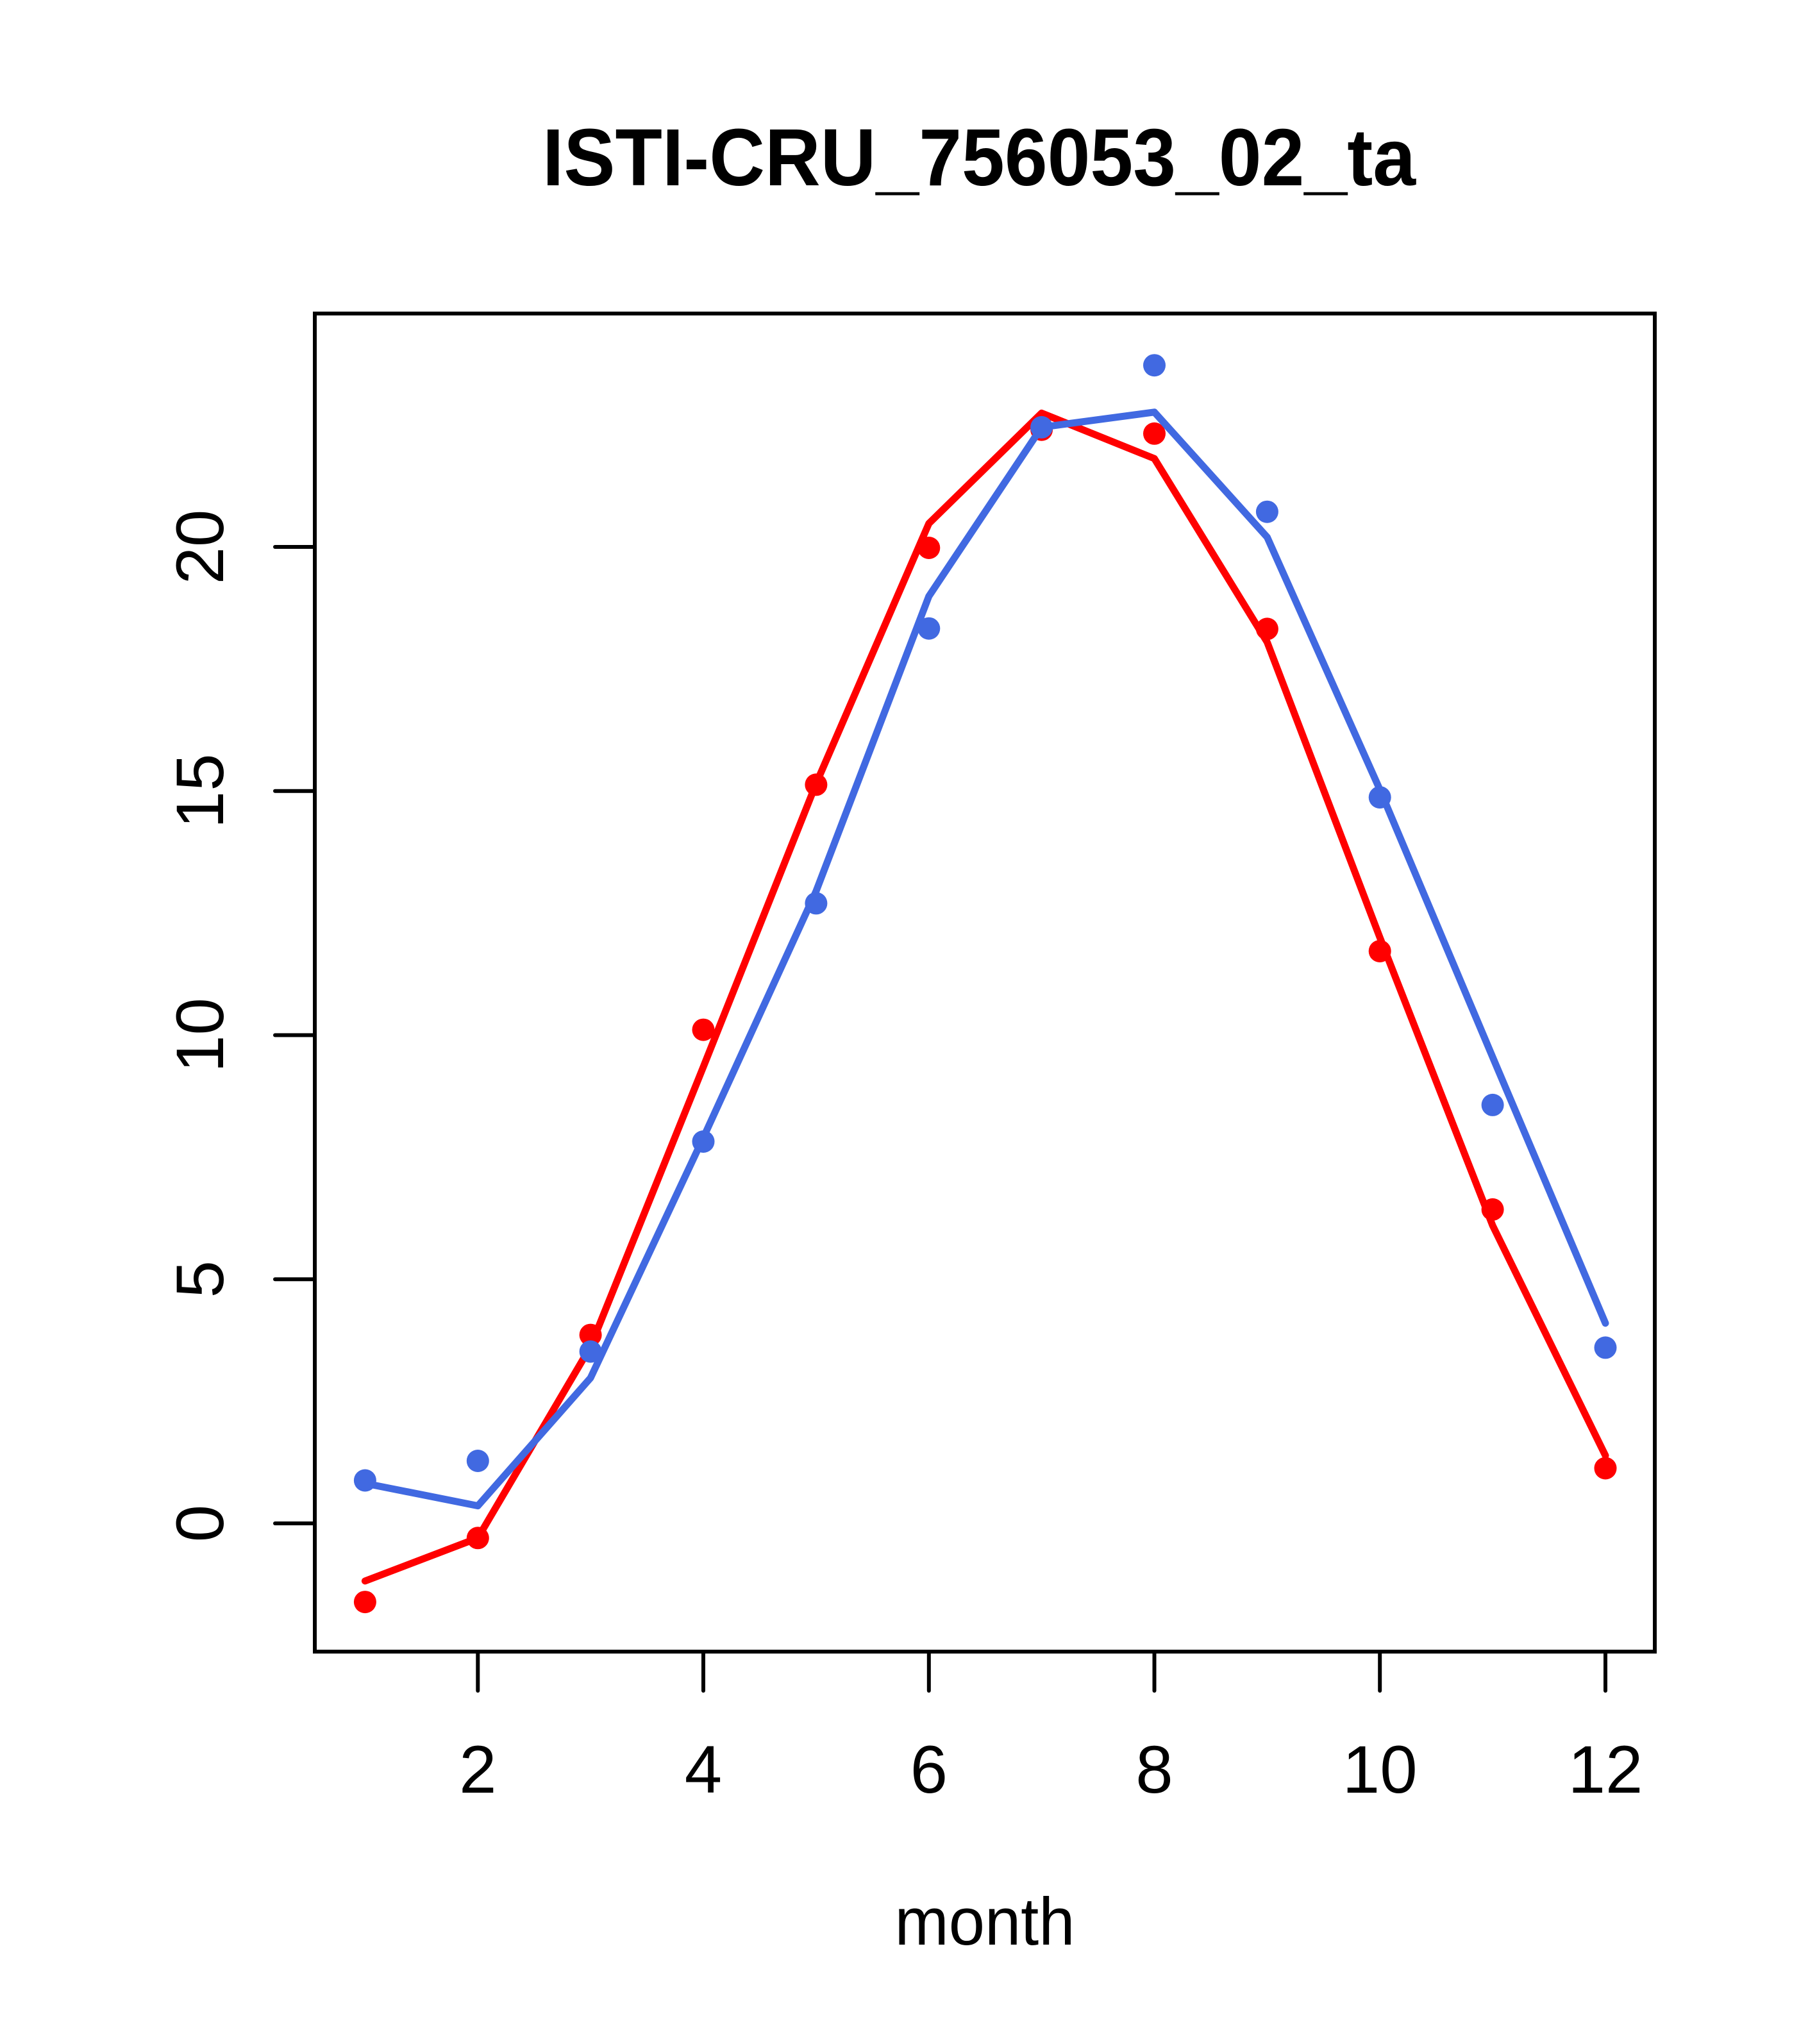  What do you see at coordinates (477, 1769) in the screenshot?
I see `svg-text: 2` at bounding box center [477, 1769].